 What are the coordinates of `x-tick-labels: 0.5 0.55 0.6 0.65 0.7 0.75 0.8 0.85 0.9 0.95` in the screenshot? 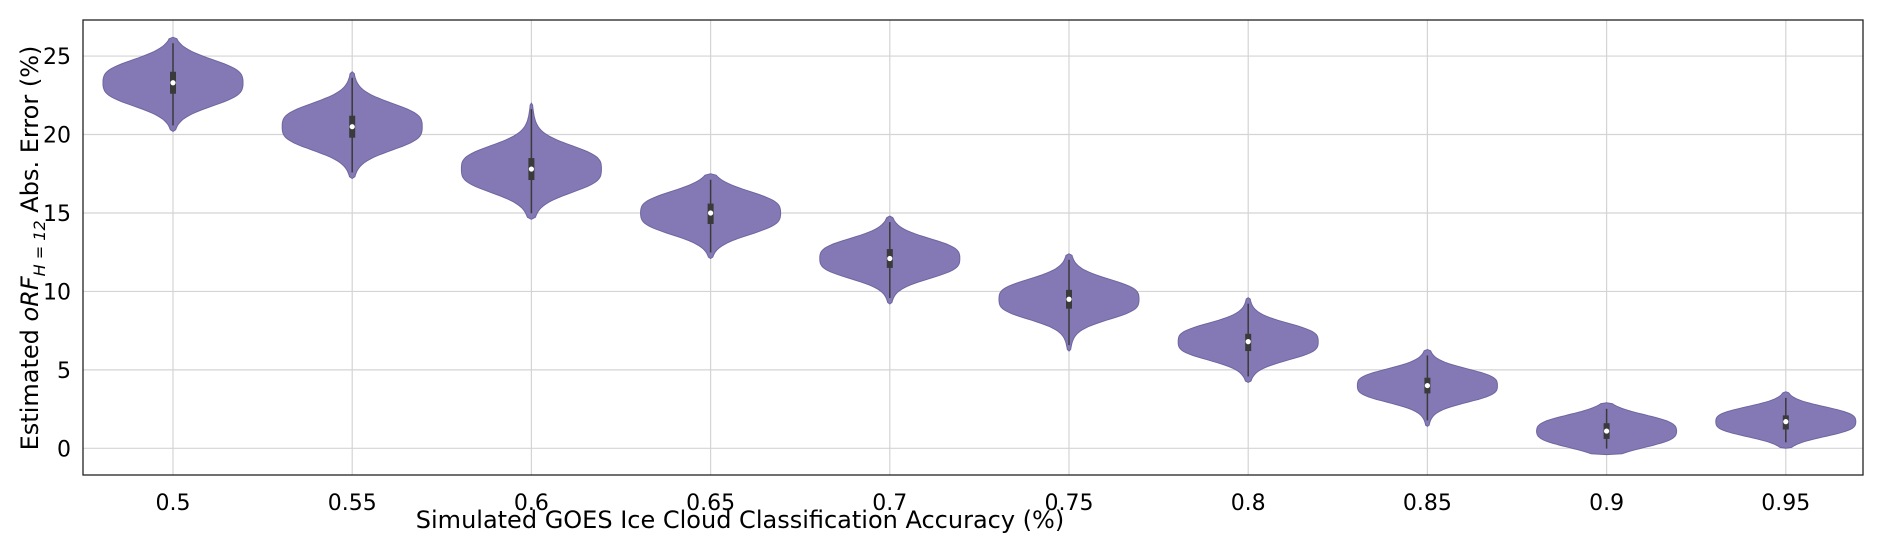 It's located at (983, 503).